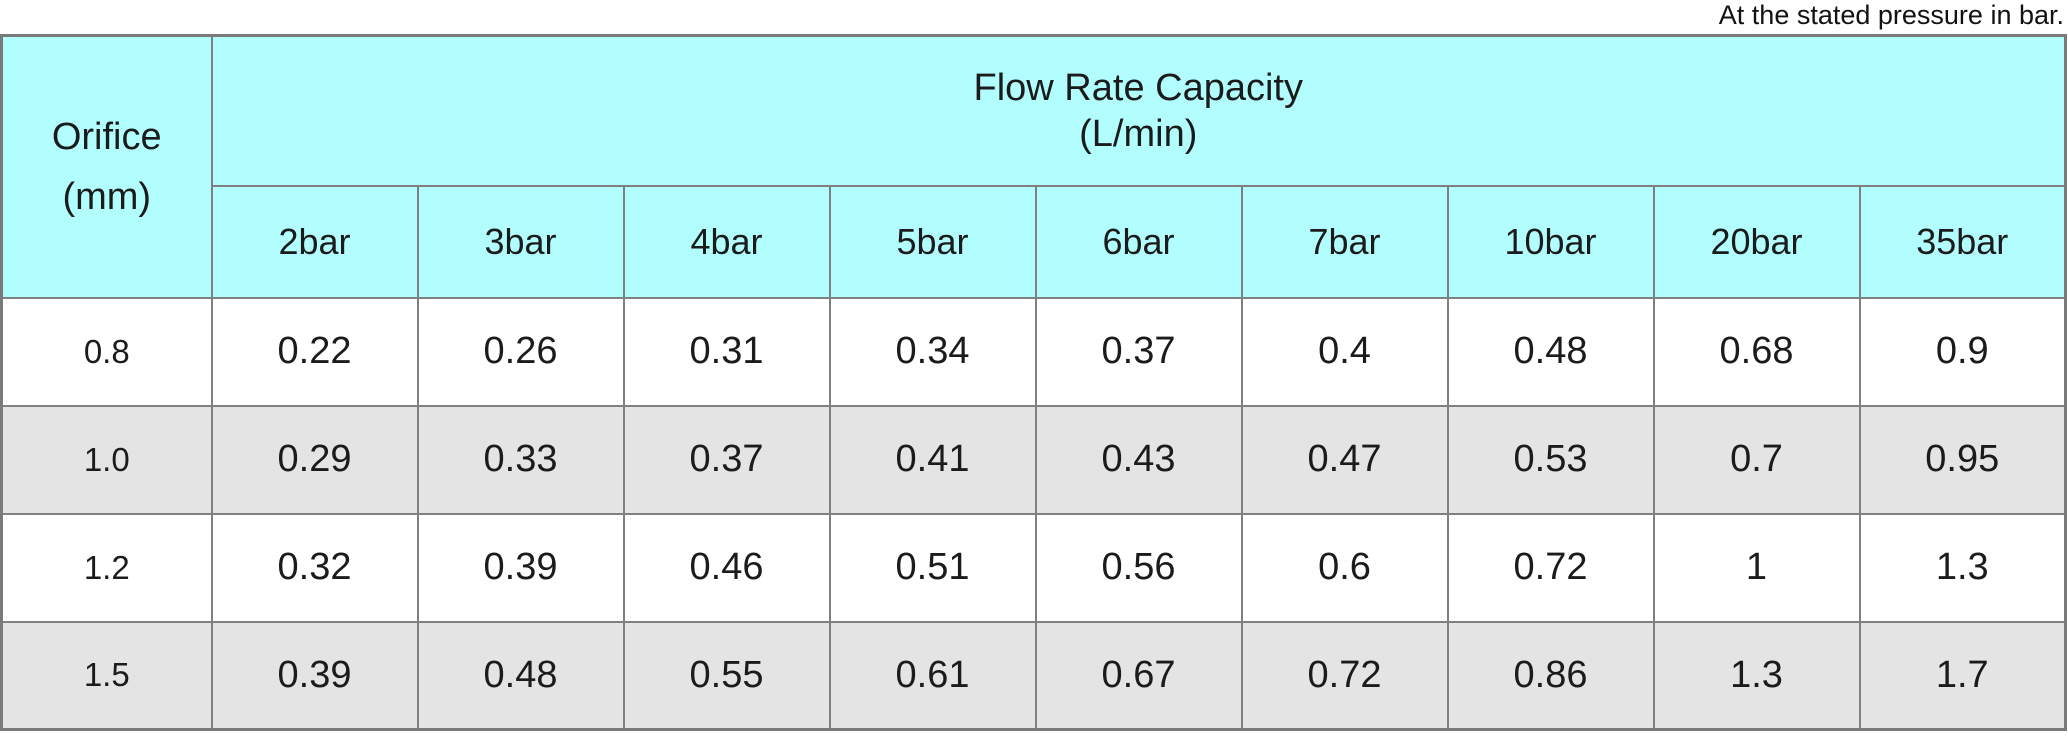 Image resolution: width=2068 pixels, height=738 pixels. I want to click on value-cell: 0.9, so click(1962, 351).